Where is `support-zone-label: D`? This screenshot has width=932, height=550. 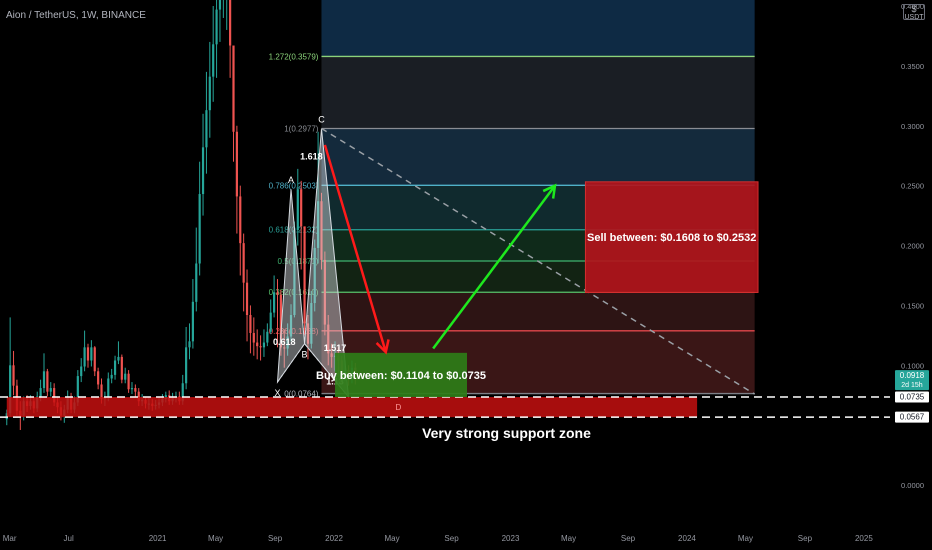 support-zone-label: D is located at coordinates (398, 407).